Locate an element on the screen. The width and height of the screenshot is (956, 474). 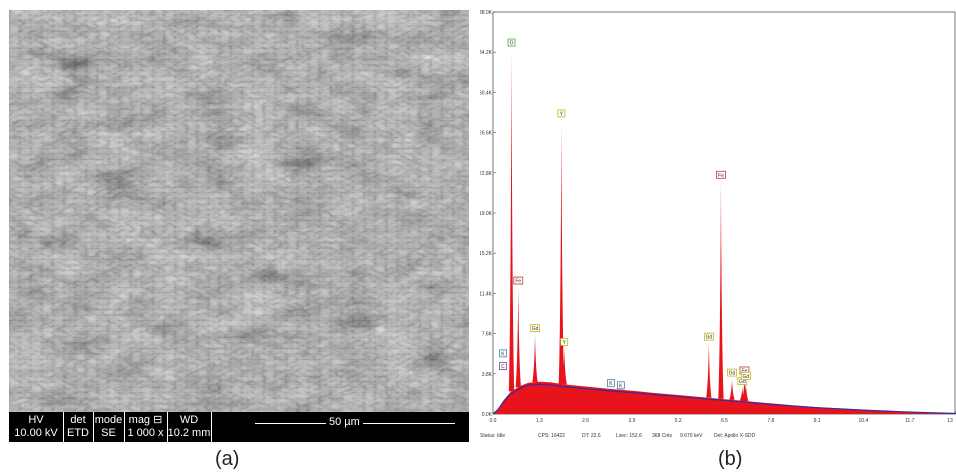
peak-label-c: C is located at coordinates (503, 366).